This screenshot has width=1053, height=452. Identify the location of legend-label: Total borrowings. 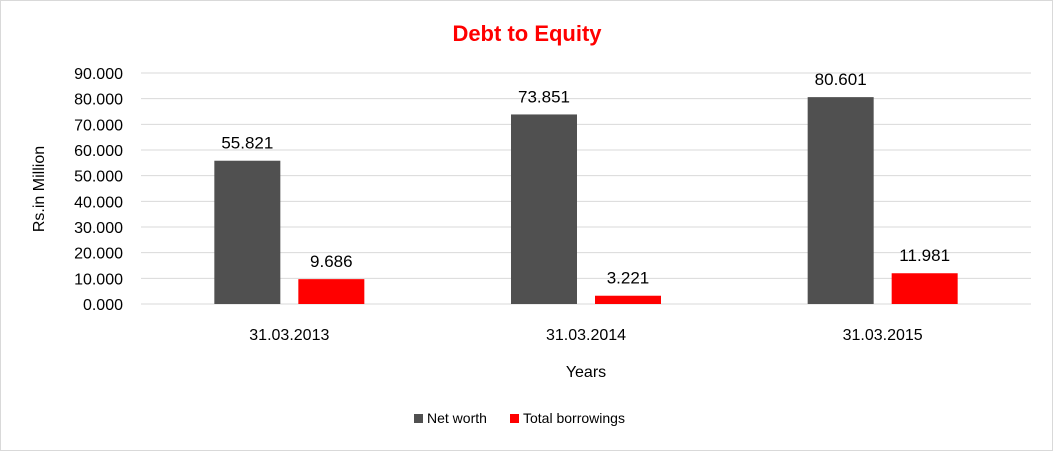
(574, 418).